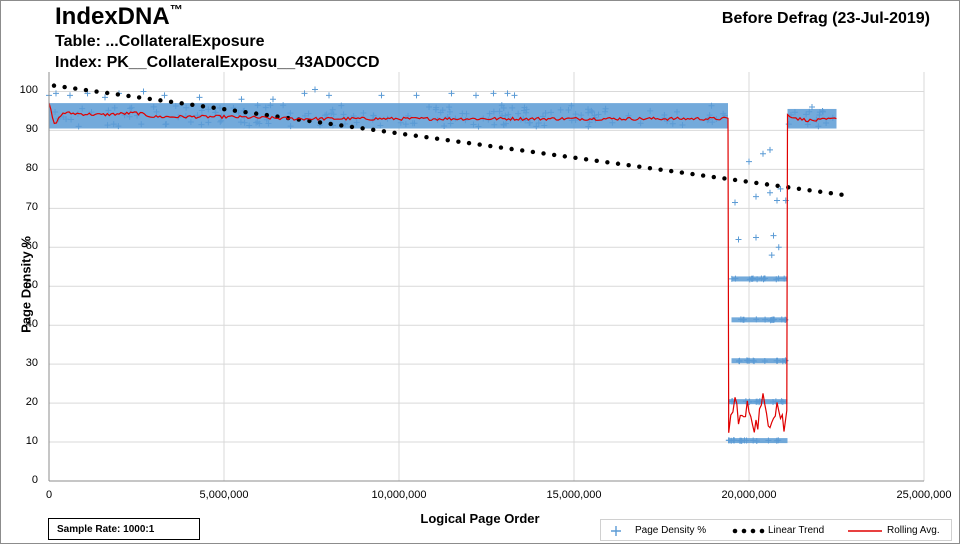 Image resolution: width=960 pixels, height=544 pixels. I want to click on y-tick-label: 40, so click(31, 324).